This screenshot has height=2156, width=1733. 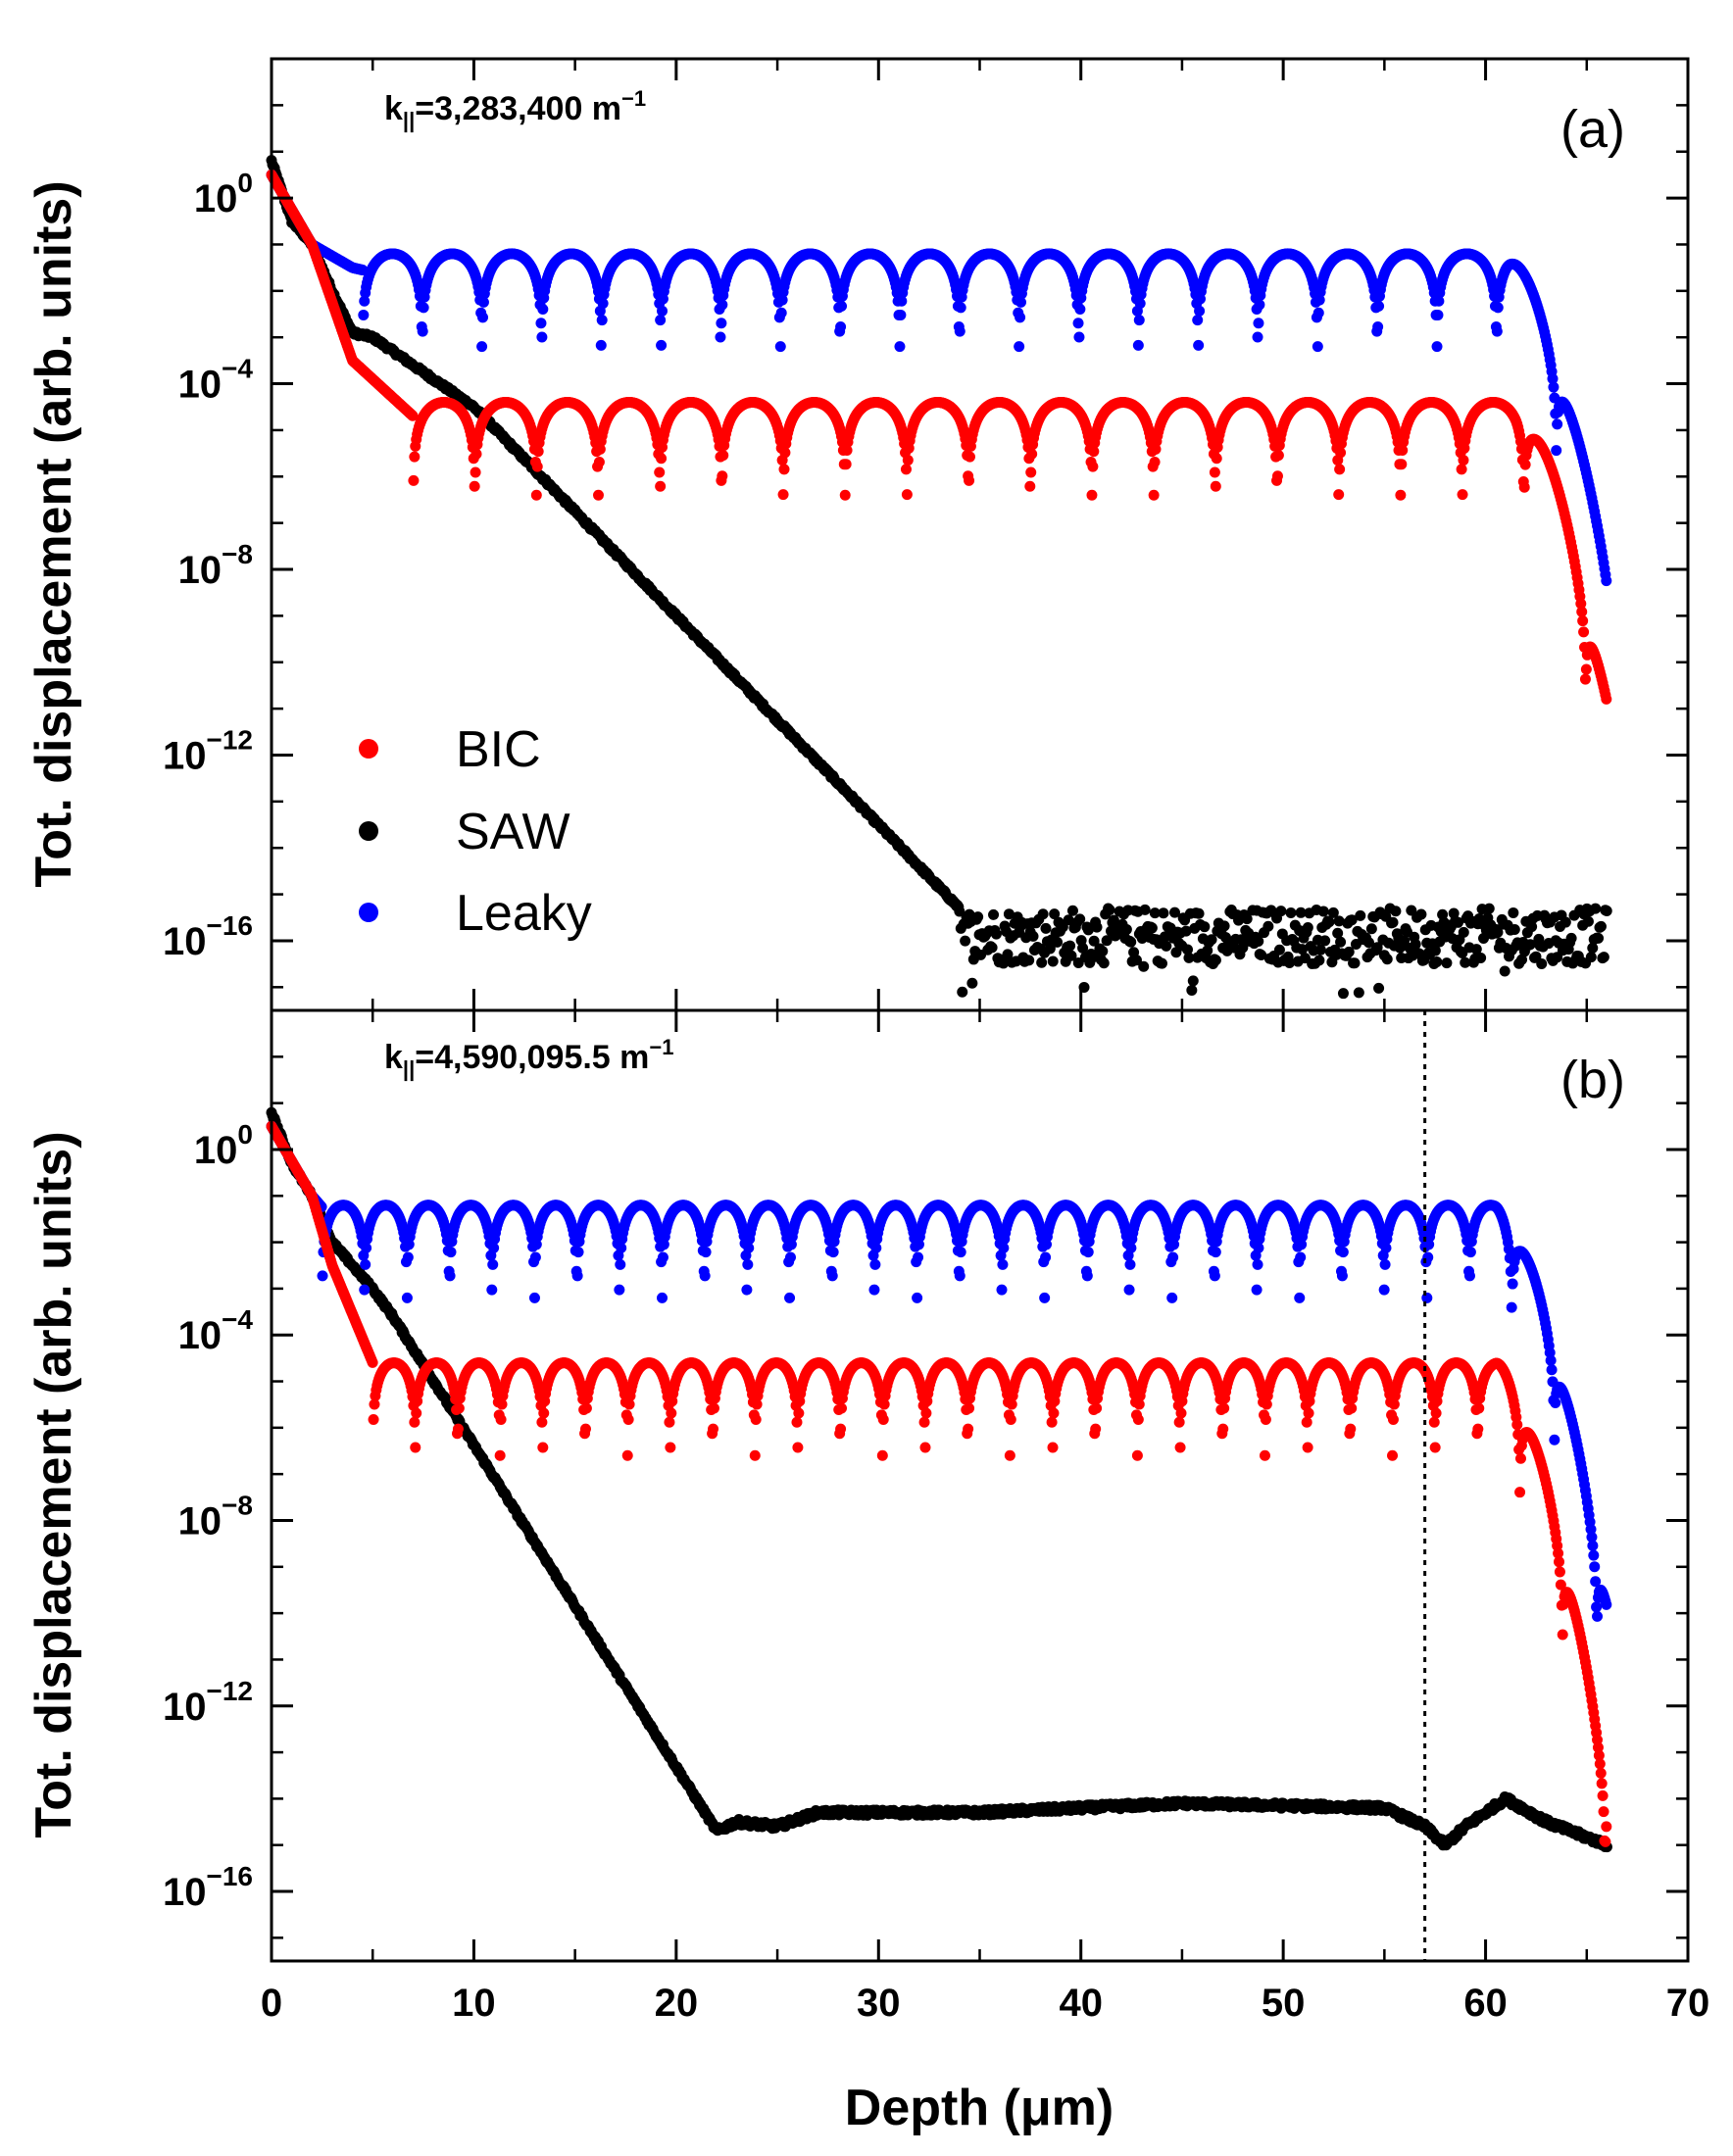 What do you see at coordinates (223, 194) in the screenshot?
I see `y-tick-label: 100` at bounding box center [223, 194].